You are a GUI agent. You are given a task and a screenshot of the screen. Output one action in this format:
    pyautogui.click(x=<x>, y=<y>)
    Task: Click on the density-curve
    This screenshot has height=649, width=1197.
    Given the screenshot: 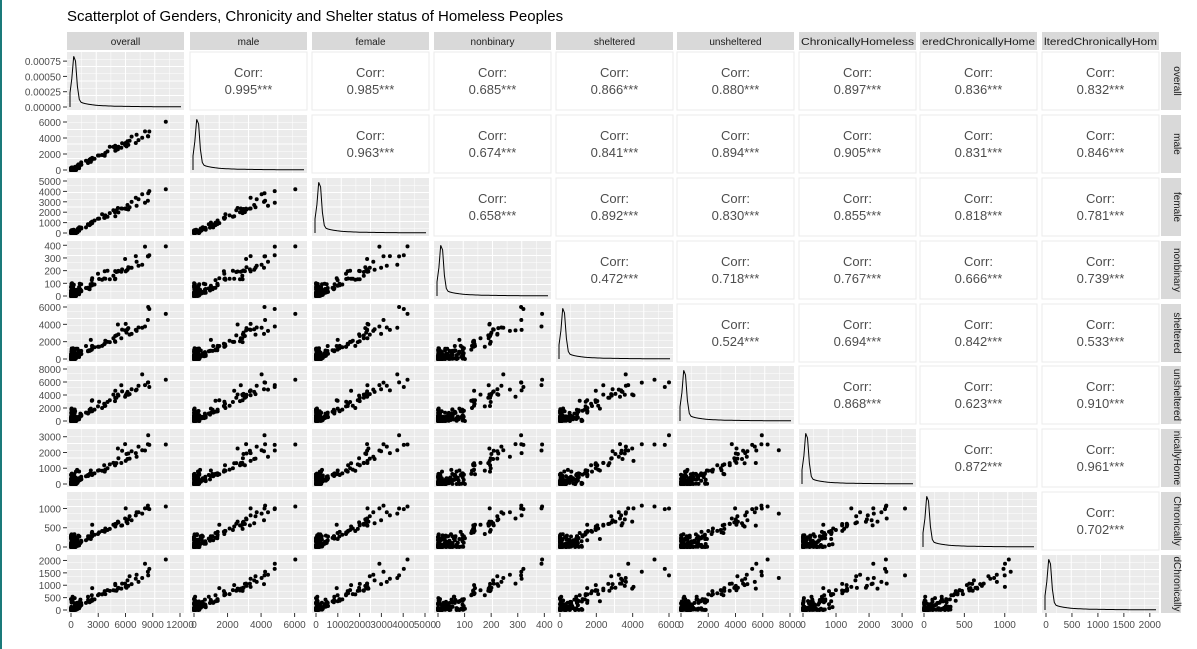 What is the action you would take?
    pyautogui.click(x=370, y=208)
    